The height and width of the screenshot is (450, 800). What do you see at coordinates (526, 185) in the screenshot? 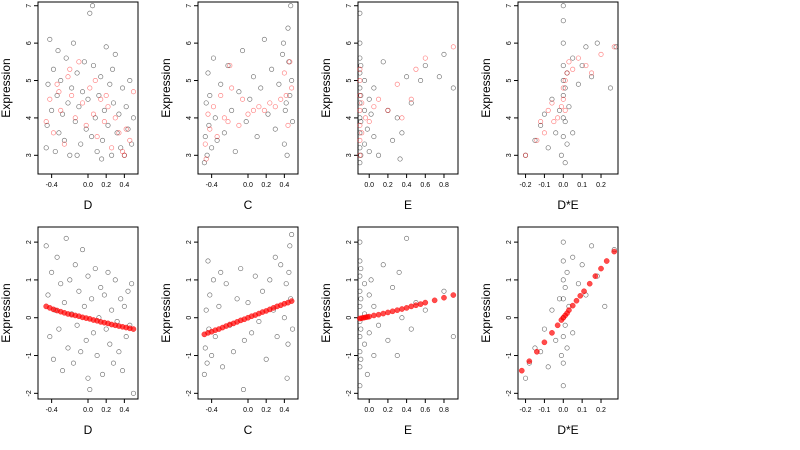
I see `x-tick-label: -0.2` at bounding box center [526, 185].